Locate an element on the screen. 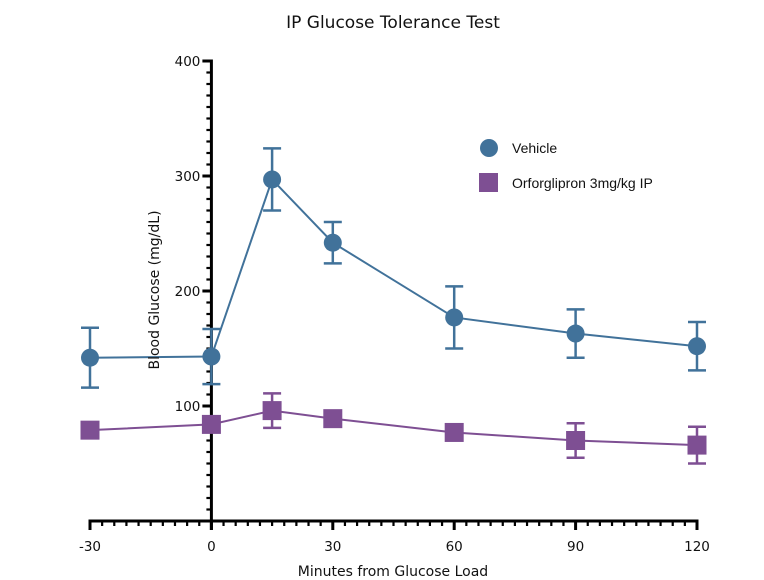  x-axis-label: Minutes from Glucose Load is located at coordinates (393, 572).